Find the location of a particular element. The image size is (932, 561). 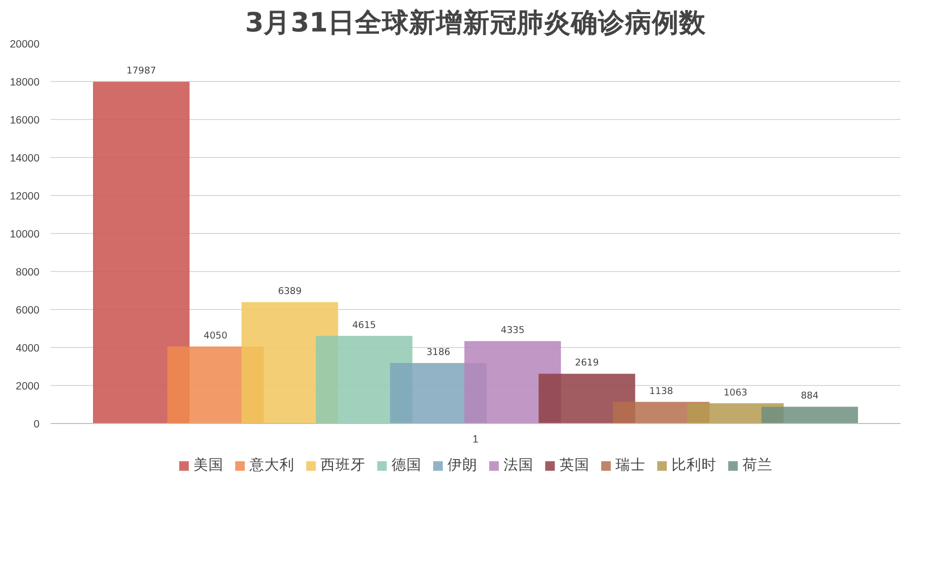

y-tick-label: 2000 is located at coordinates (28, 386).